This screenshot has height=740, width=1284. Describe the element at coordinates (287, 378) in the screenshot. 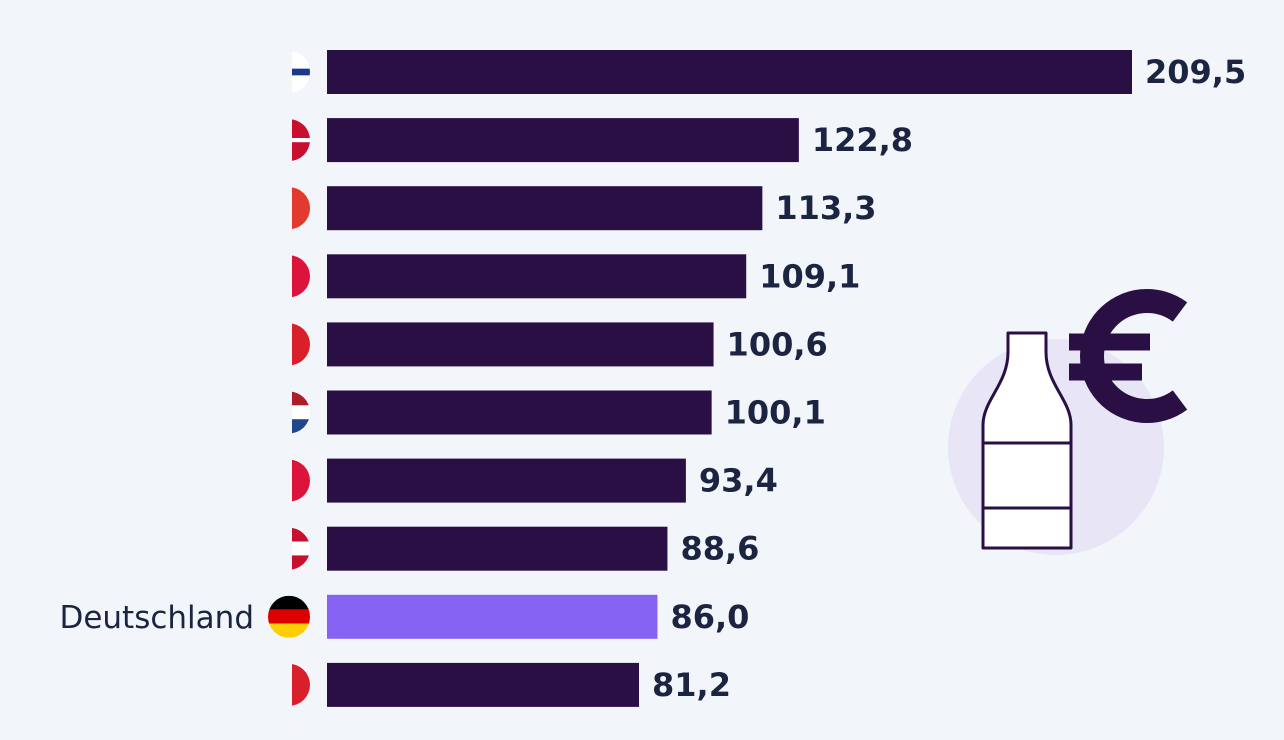

I see `country-flags` at that location.